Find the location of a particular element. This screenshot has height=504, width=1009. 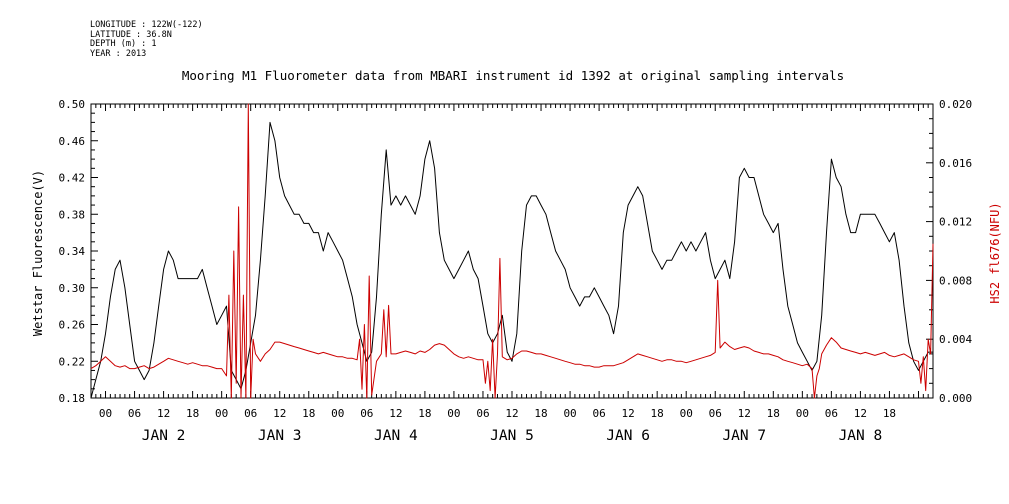

x-day-label: JAN 4 is located at coordinates (396, 436).